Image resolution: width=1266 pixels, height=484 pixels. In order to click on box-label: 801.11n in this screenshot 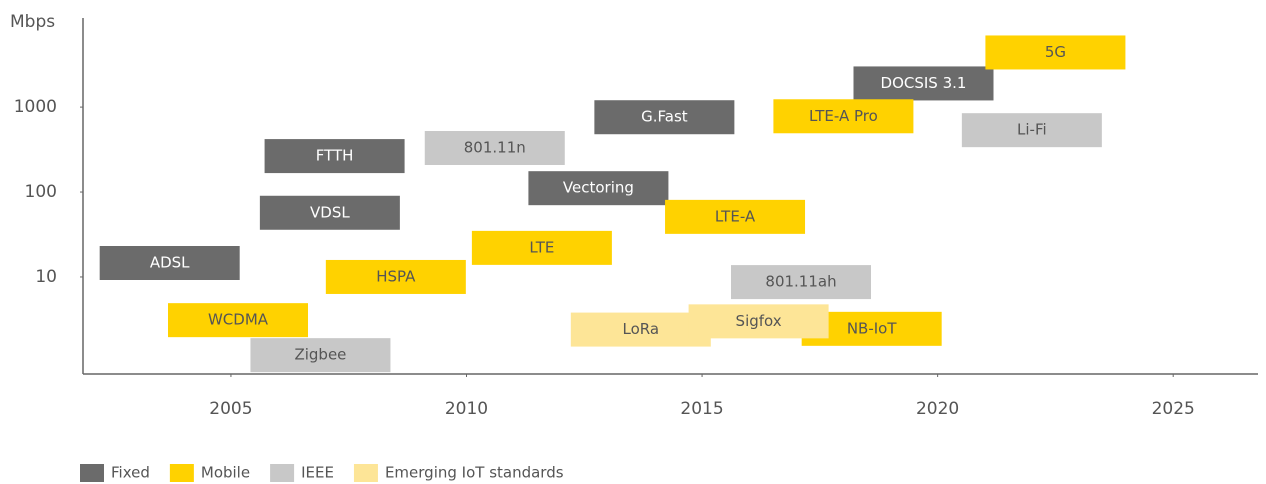, I will do `click(495, 147)`.